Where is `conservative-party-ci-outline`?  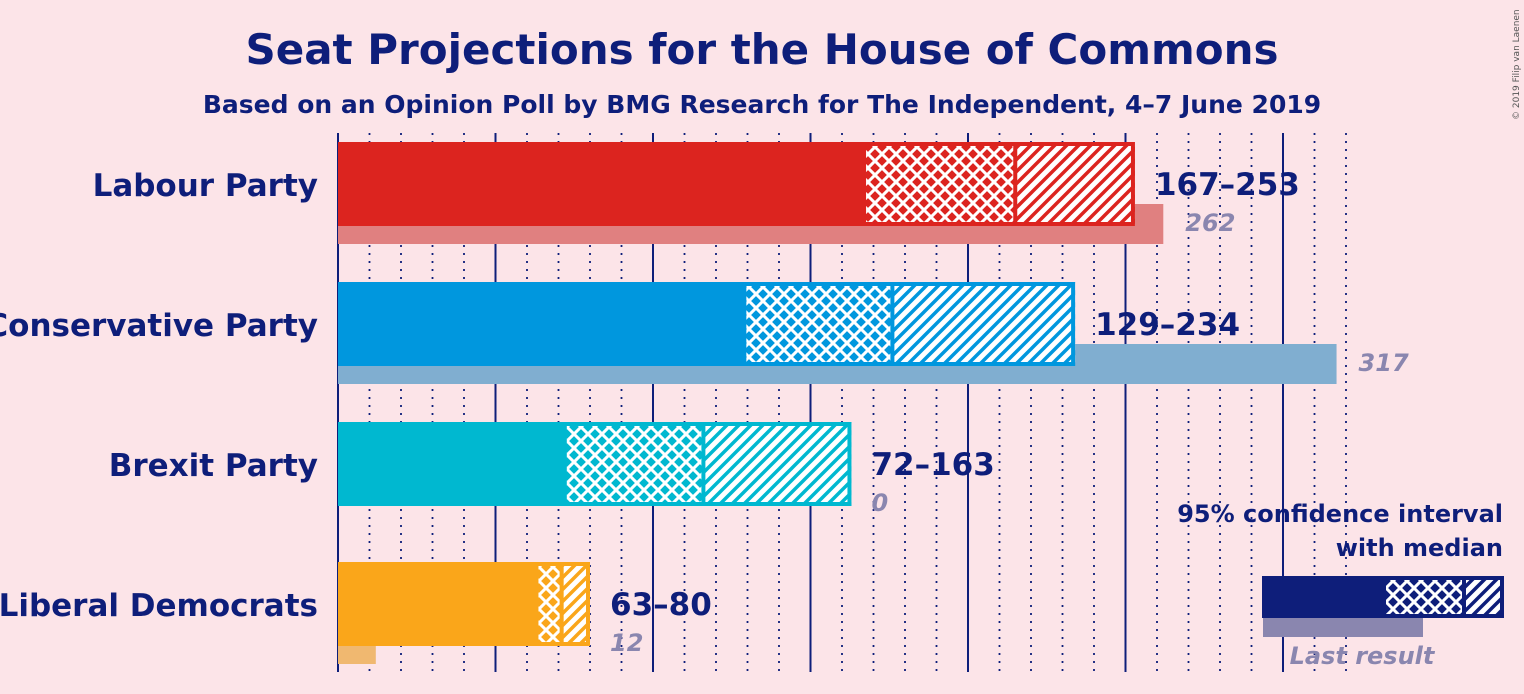 conservative-party-ci-outline is located at coordinates (909, 324).